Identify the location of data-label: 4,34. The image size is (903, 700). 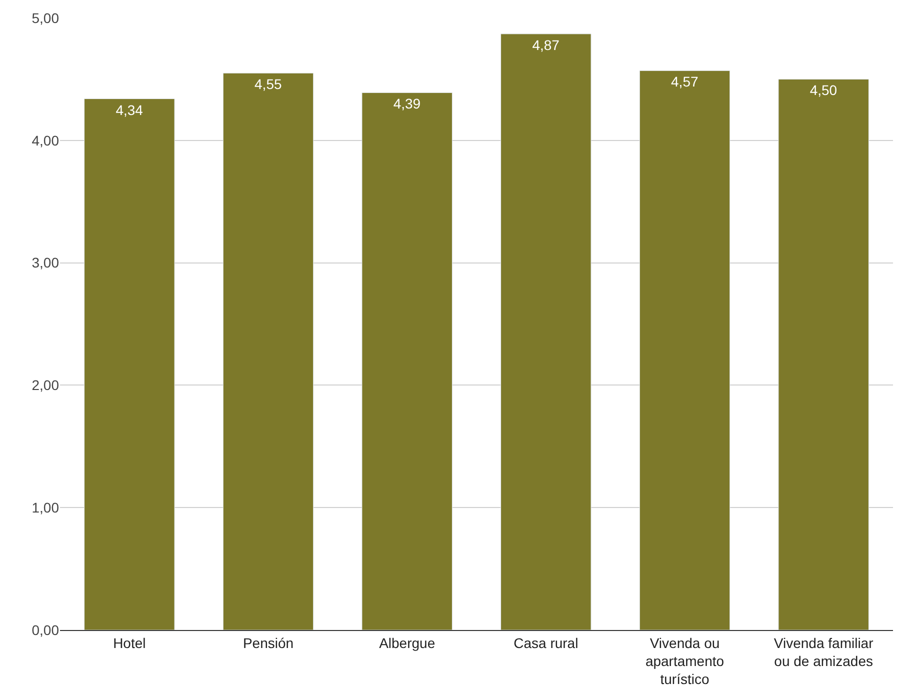
(130, 110).